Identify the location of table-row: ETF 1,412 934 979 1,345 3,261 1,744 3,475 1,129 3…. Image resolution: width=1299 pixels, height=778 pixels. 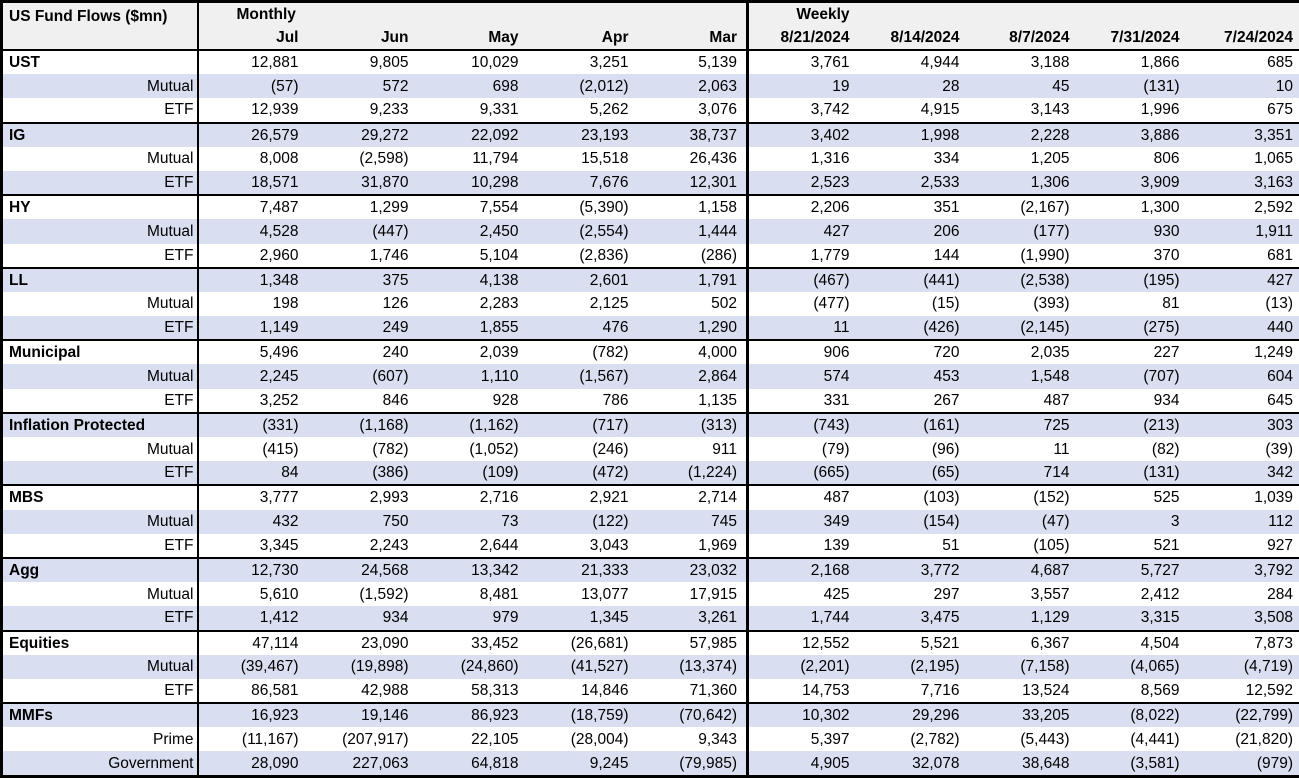
(650, 618).